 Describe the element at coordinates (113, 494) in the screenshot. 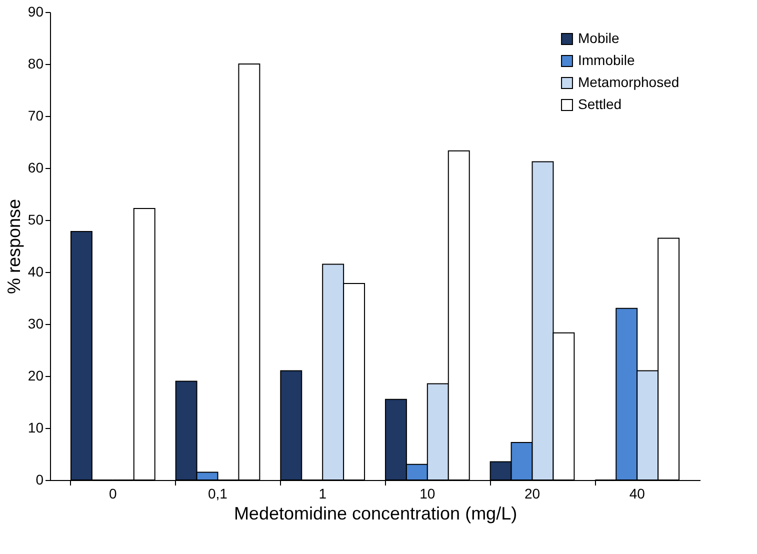

I see `x-tick-label: 0` at that location.